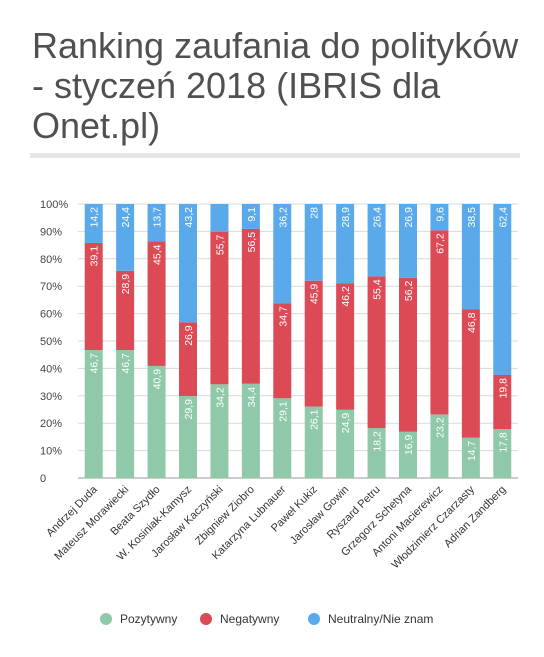  Describe the element at coordinates (252, 214) in the screenshot. I see `data-label: 9,1` at that location.